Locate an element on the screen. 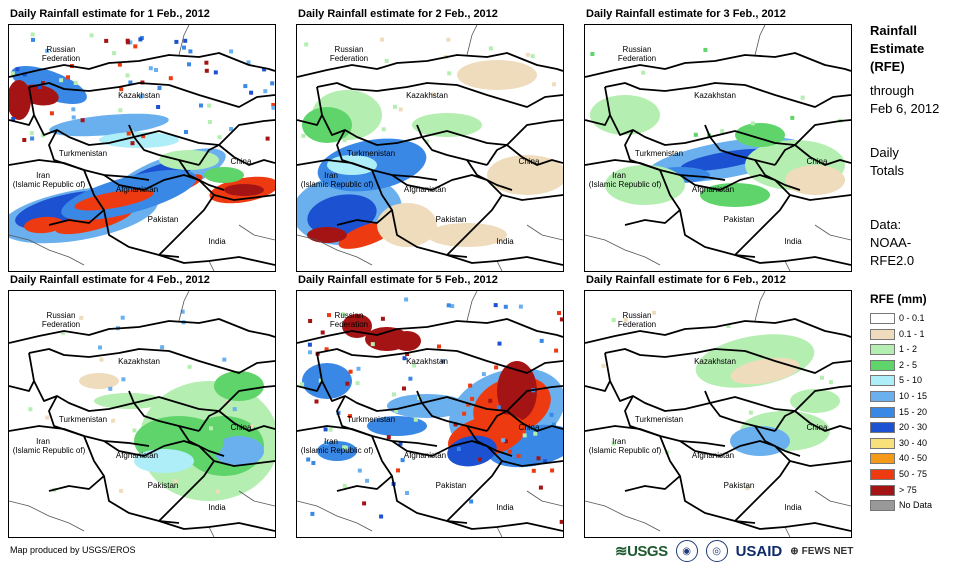 The width and height of the screenshot is (965, 570). legend-label: No Data is located at coordinates (916, 505).